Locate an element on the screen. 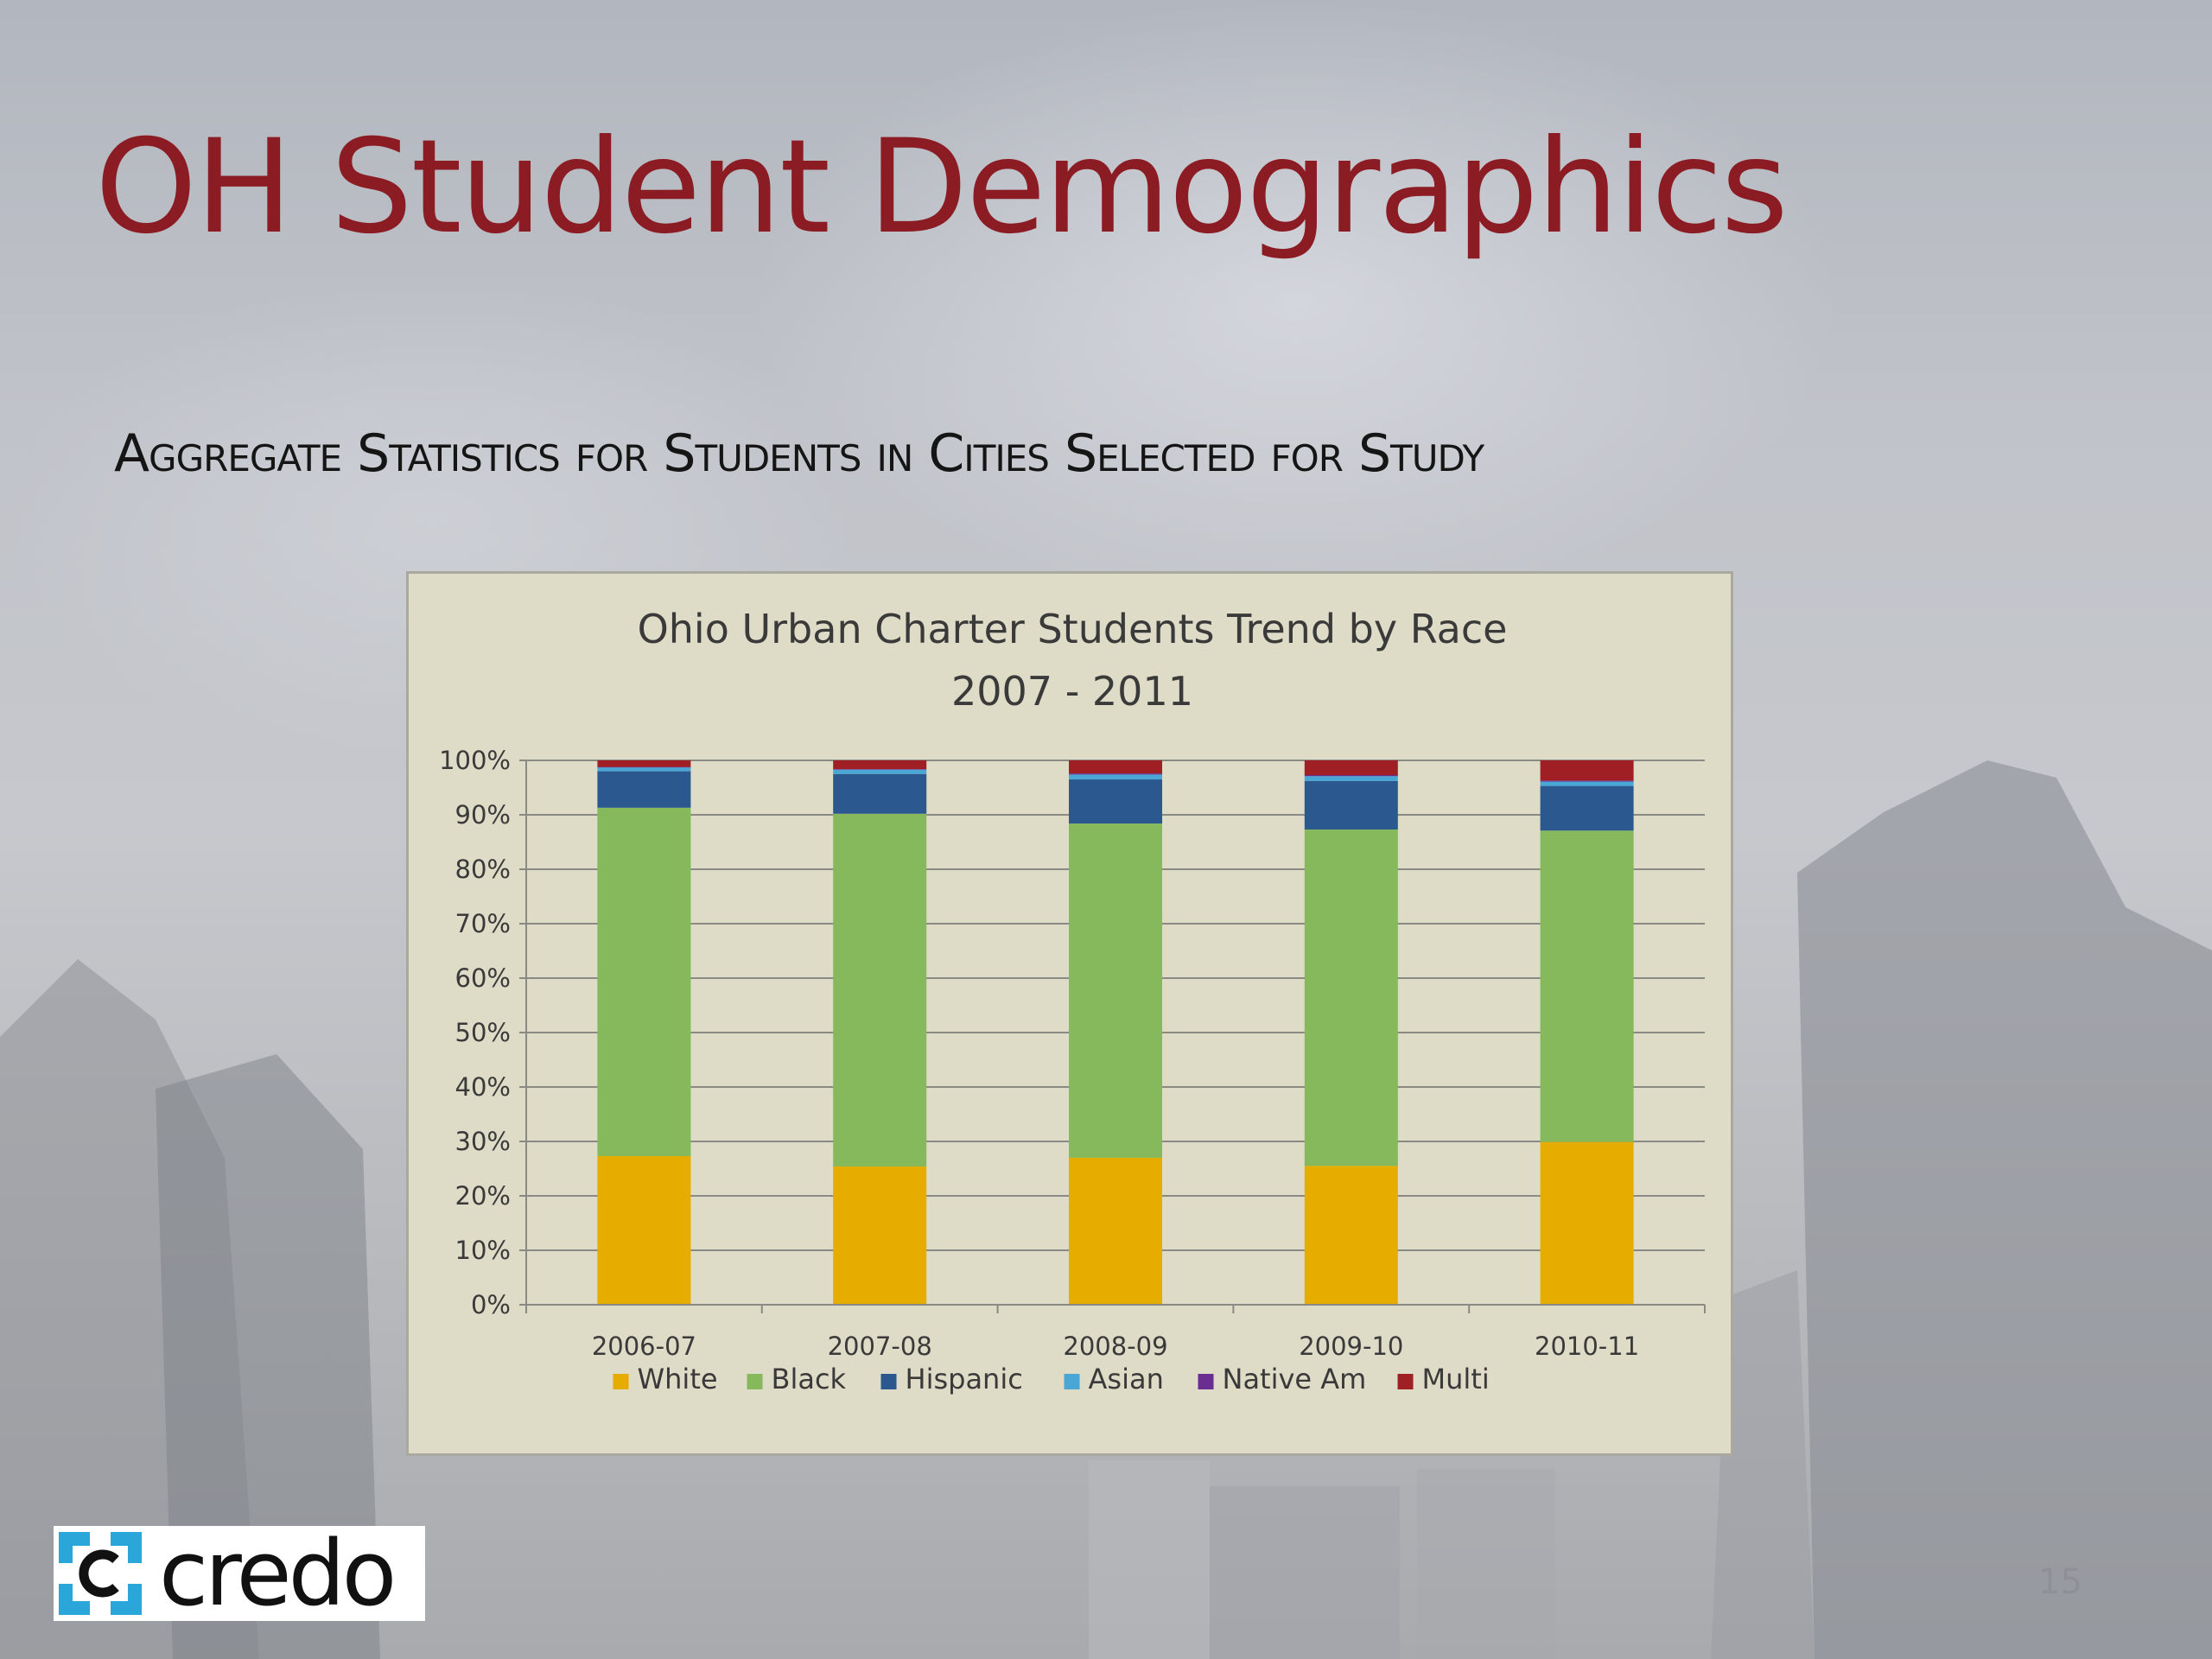  x-tick-label: 2008-09 is located at coordinates (1115, 1346).